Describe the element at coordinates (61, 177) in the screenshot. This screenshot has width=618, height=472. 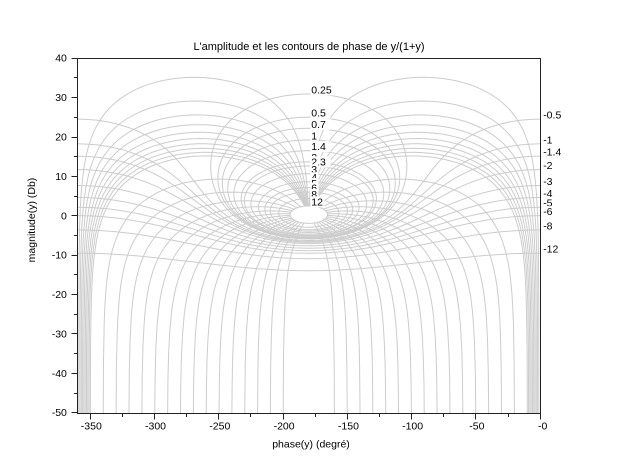
I see `svg-text: 10` at that location.